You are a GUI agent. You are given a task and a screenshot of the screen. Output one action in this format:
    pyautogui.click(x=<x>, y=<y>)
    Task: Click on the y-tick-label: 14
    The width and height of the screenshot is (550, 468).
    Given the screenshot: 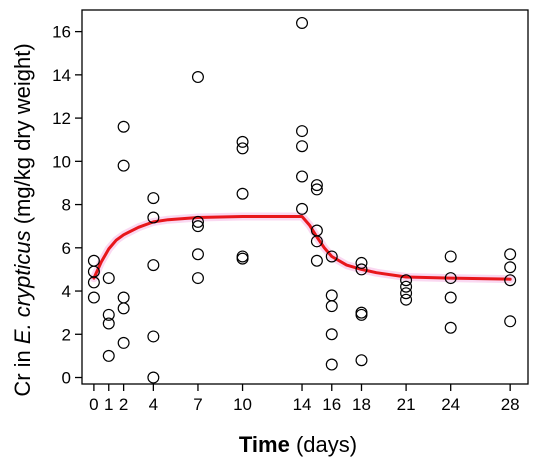 What is the action you would take?
    pyautogui.click(x=61, y=75)
    